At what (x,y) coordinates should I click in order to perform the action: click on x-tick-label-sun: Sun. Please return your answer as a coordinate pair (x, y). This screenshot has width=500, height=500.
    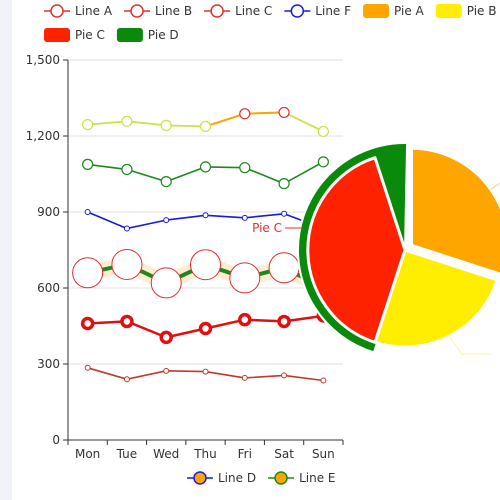
    Looking at the image, I should click on (323, 454).